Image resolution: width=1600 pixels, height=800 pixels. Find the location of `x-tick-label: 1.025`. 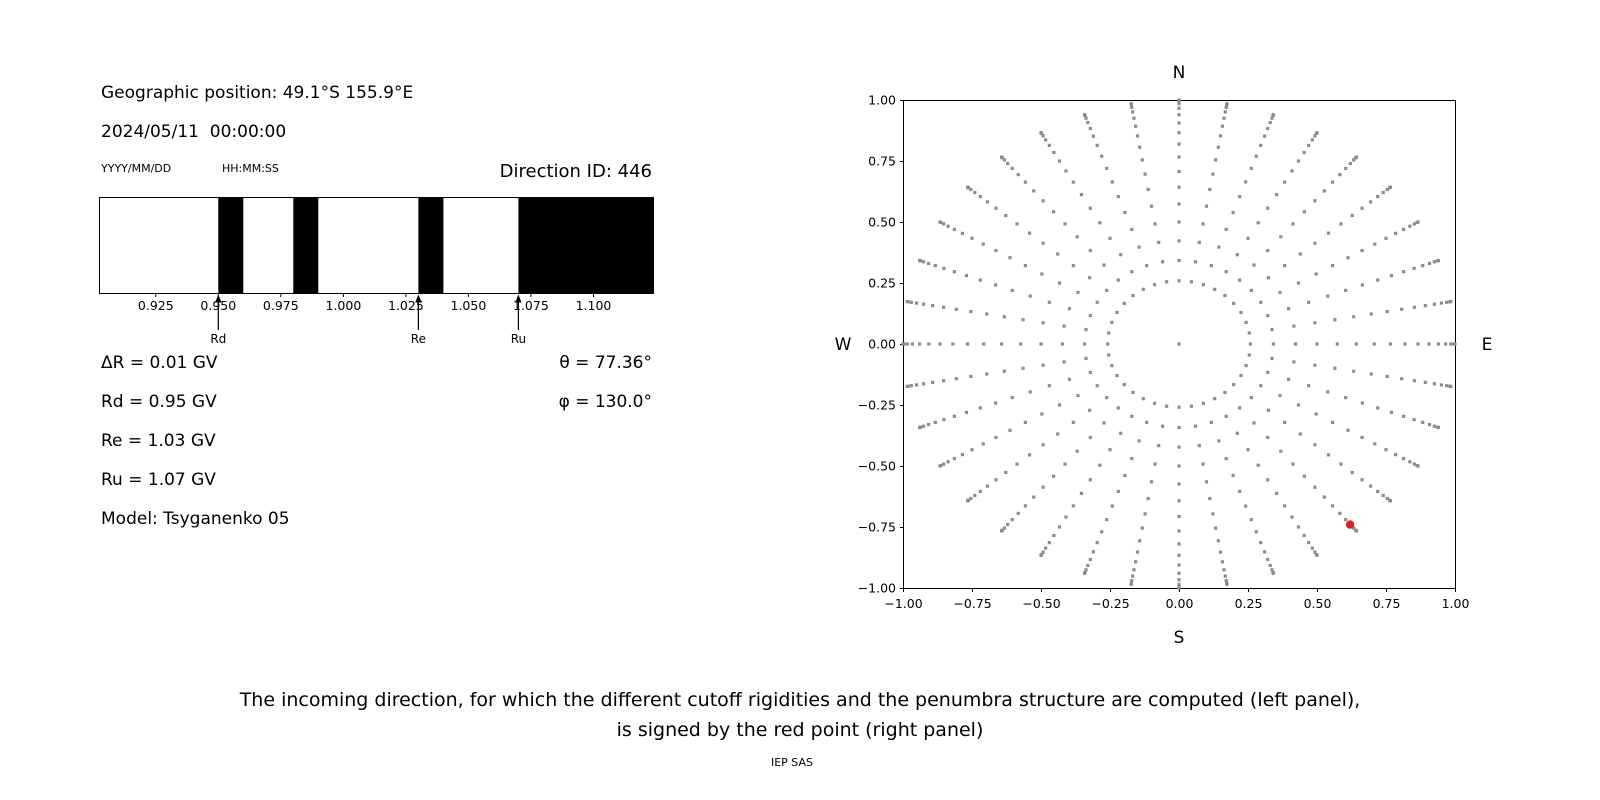

x-tick-label: 1.025 is located at coordinates (406, 305).